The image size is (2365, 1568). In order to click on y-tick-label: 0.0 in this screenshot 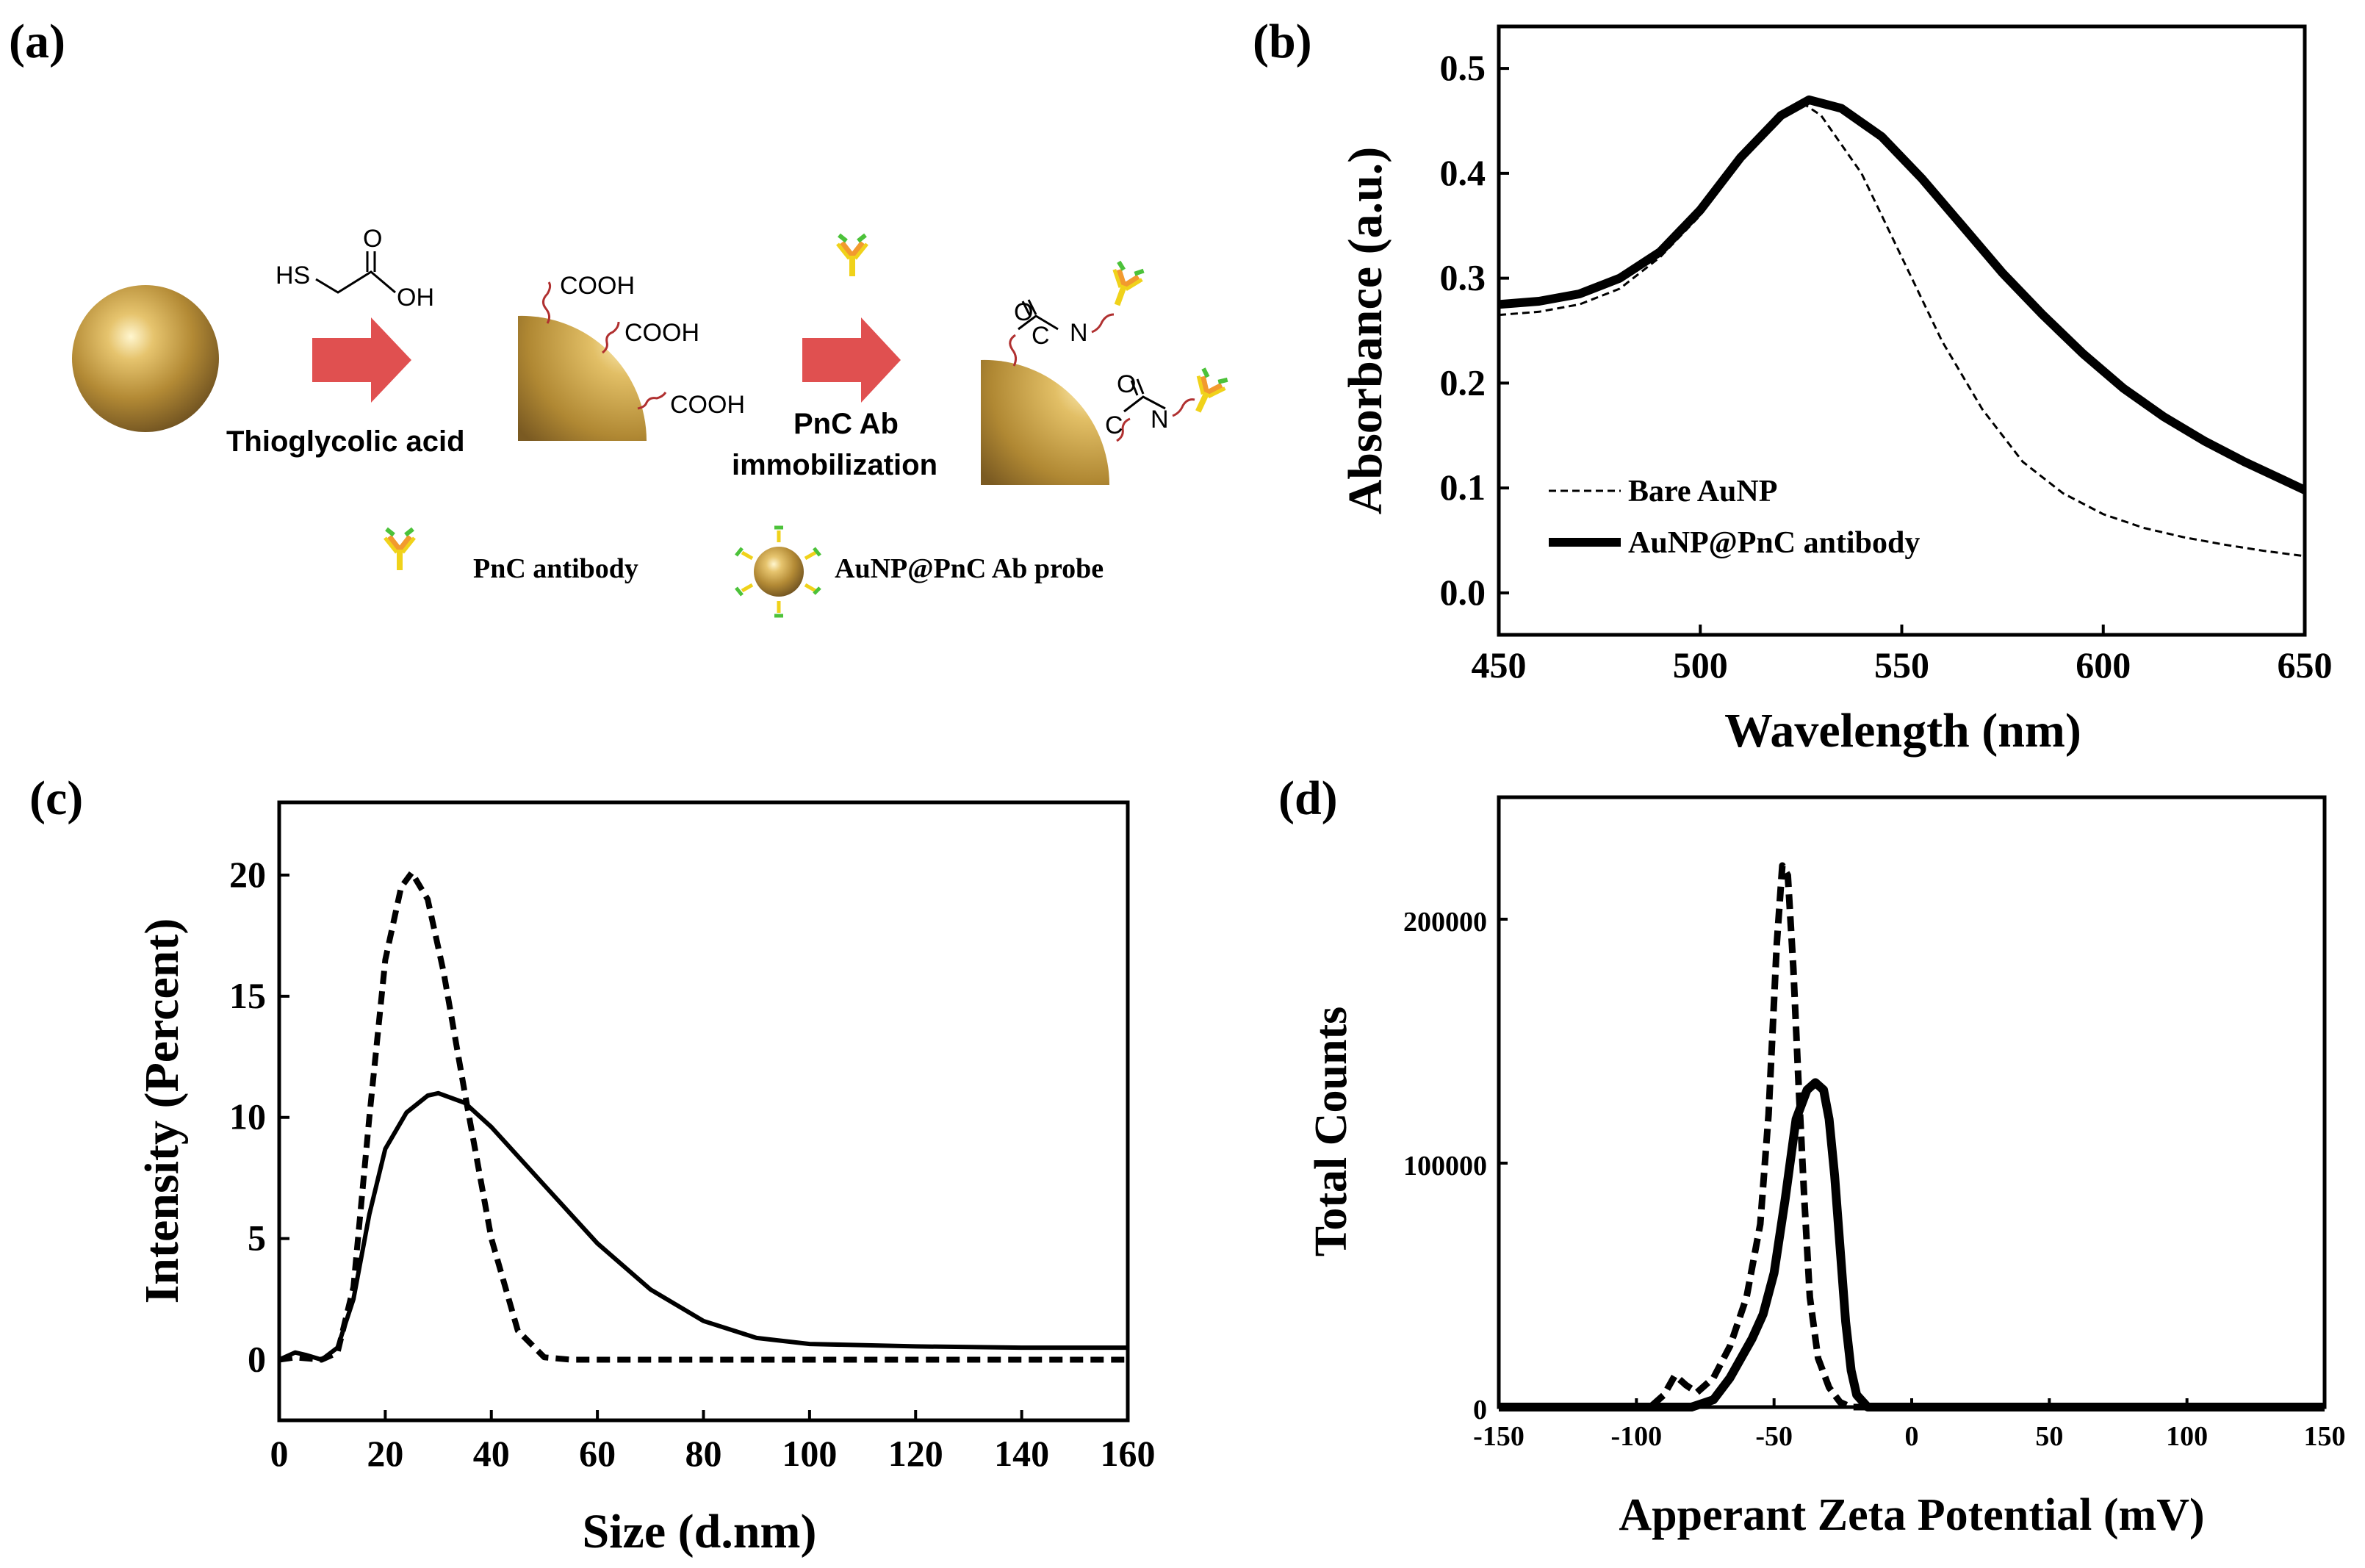, I will do `click(1463, 592)`.